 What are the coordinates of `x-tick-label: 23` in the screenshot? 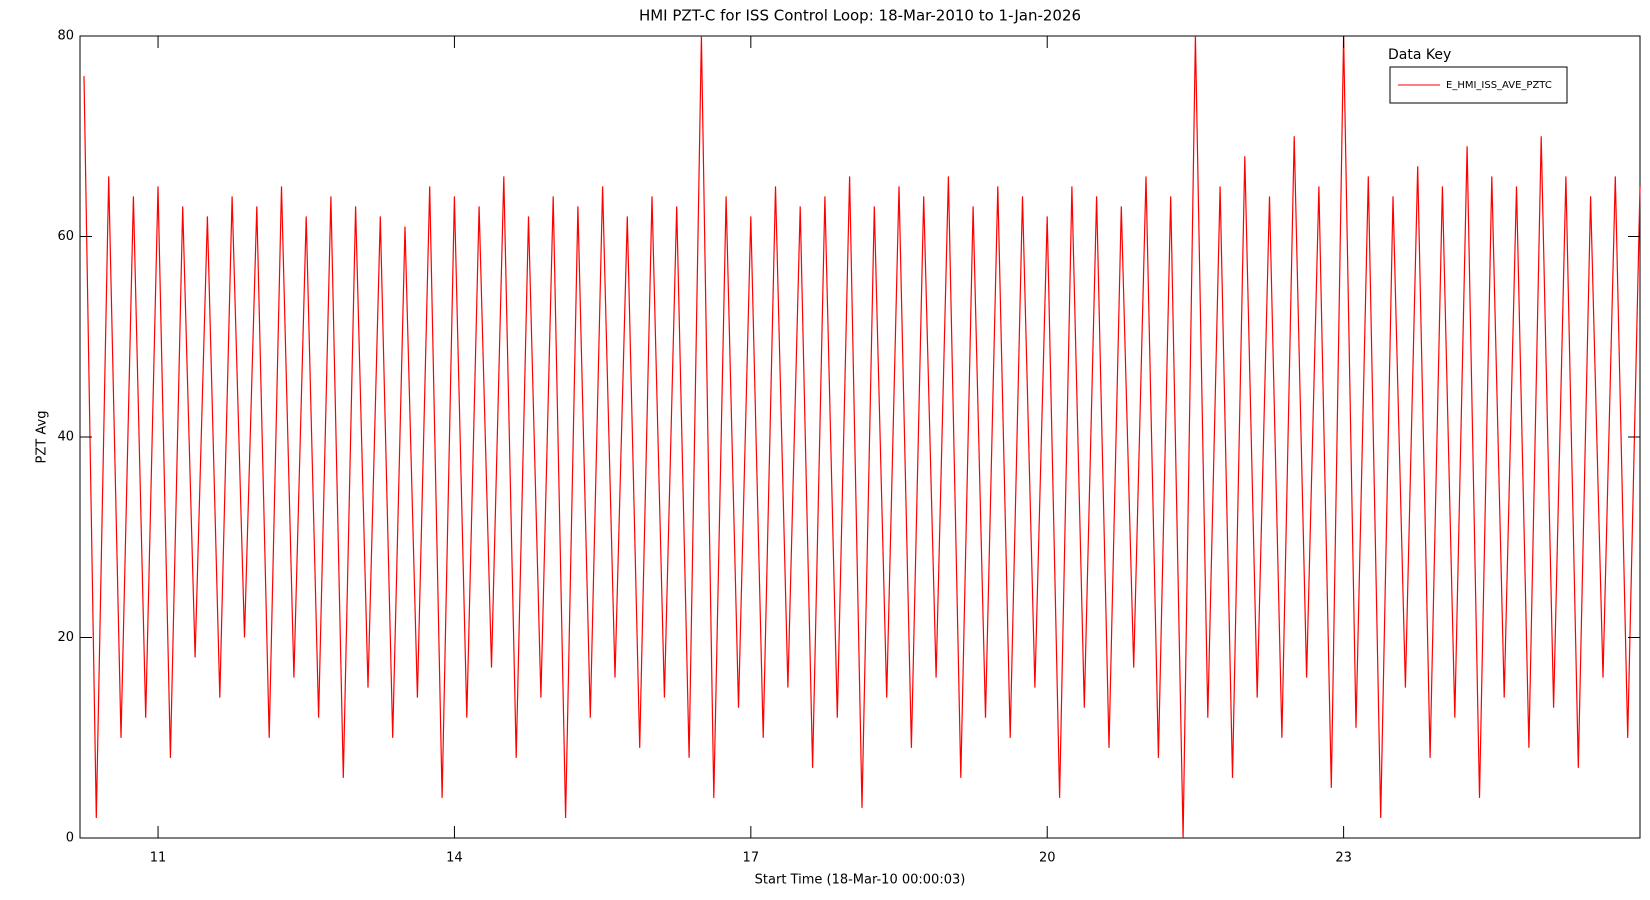 It's located at (1343, 858).